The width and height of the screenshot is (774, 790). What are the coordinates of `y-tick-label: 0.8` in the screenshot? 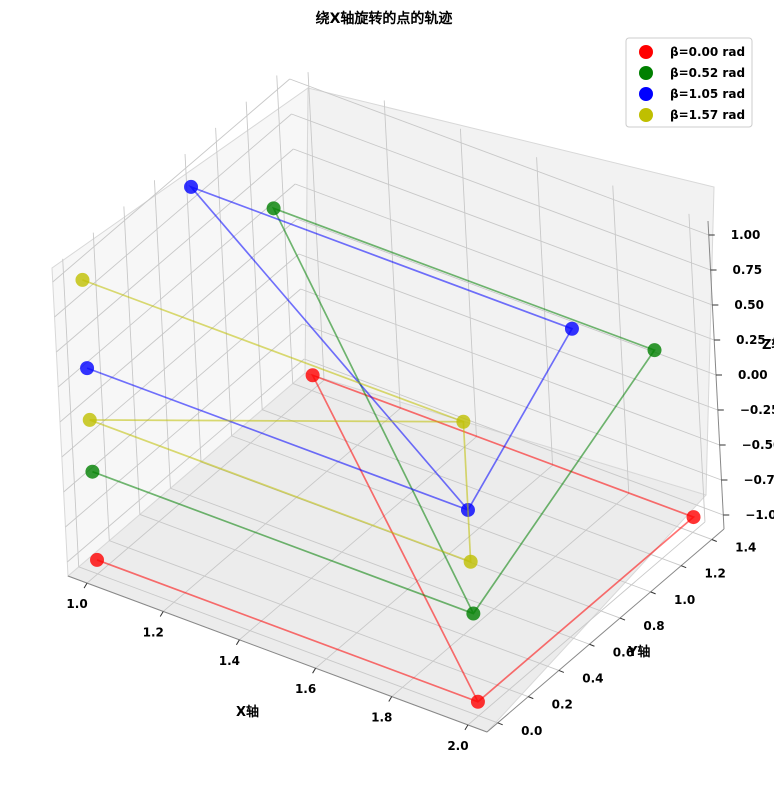 It's located at (653, 626).